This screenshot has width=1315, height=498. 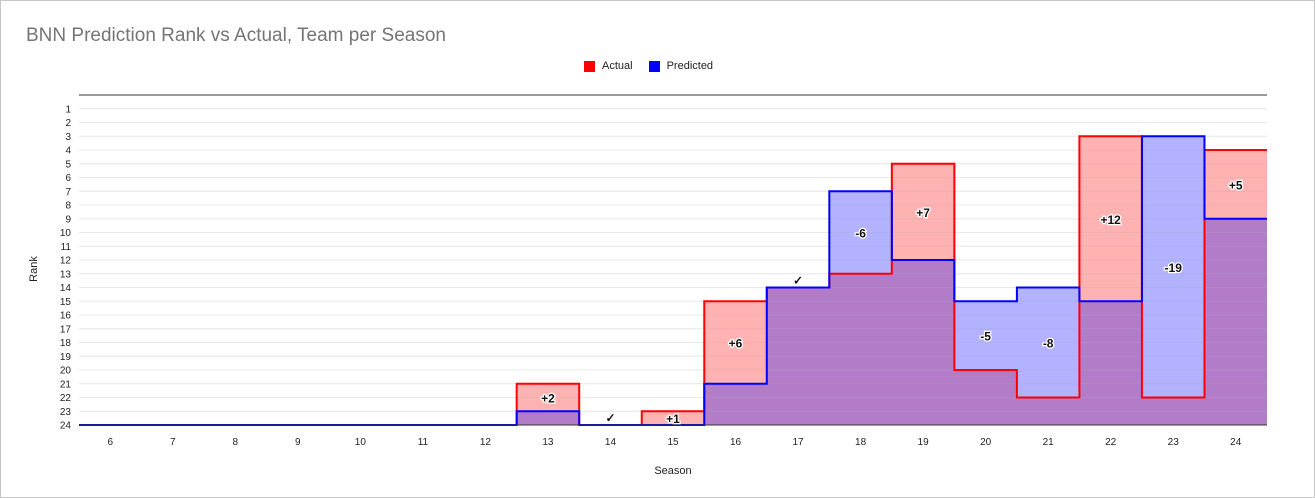 I want to click on x-tick-label: 8, so click(x=236, y=442).